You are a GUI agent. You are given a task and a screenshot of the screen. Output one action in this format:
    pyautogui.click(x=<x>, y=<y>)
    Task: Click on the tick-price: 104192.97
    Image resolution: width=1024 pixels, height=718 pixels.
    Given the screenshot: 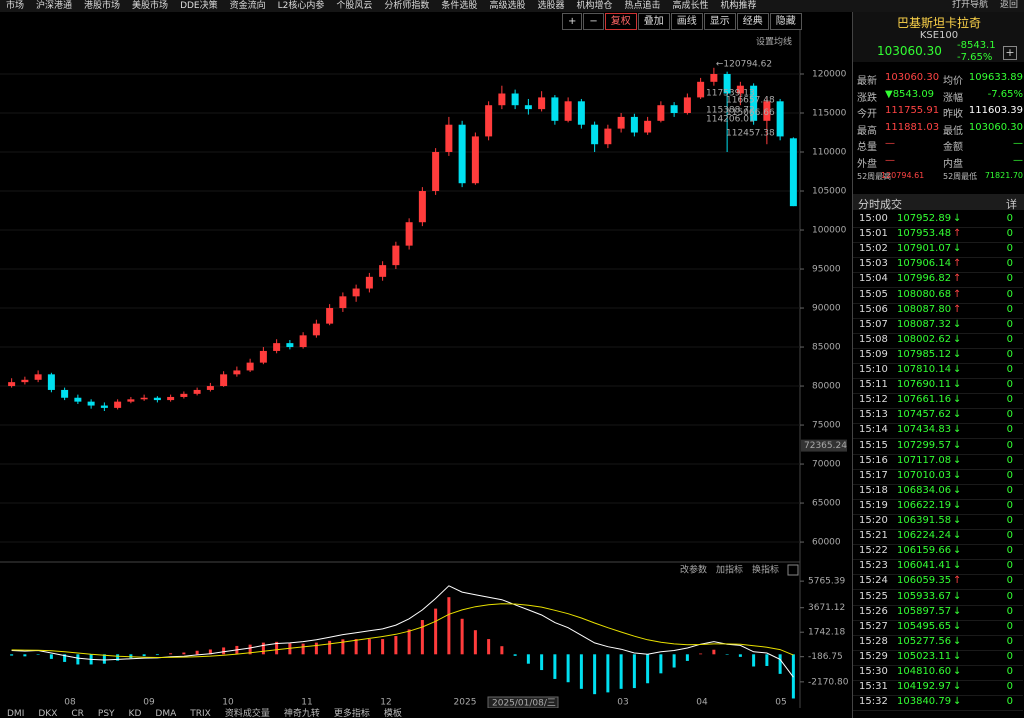 What is the action you would take?
    pyautogui.click(x=924, y=687)
    